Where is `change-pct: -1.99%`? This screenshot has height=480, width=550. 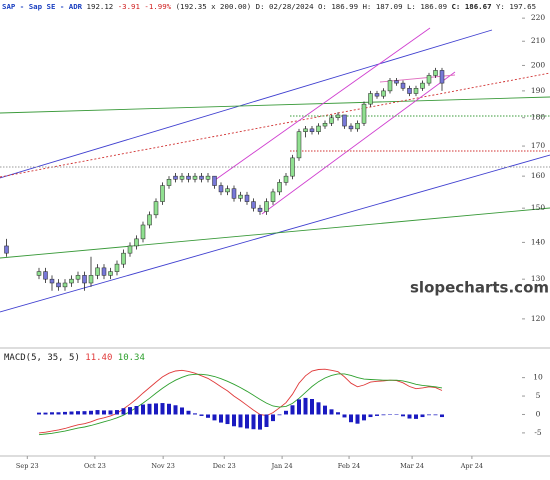
change-pct: -1.99% is located at coordinates (157, 6).